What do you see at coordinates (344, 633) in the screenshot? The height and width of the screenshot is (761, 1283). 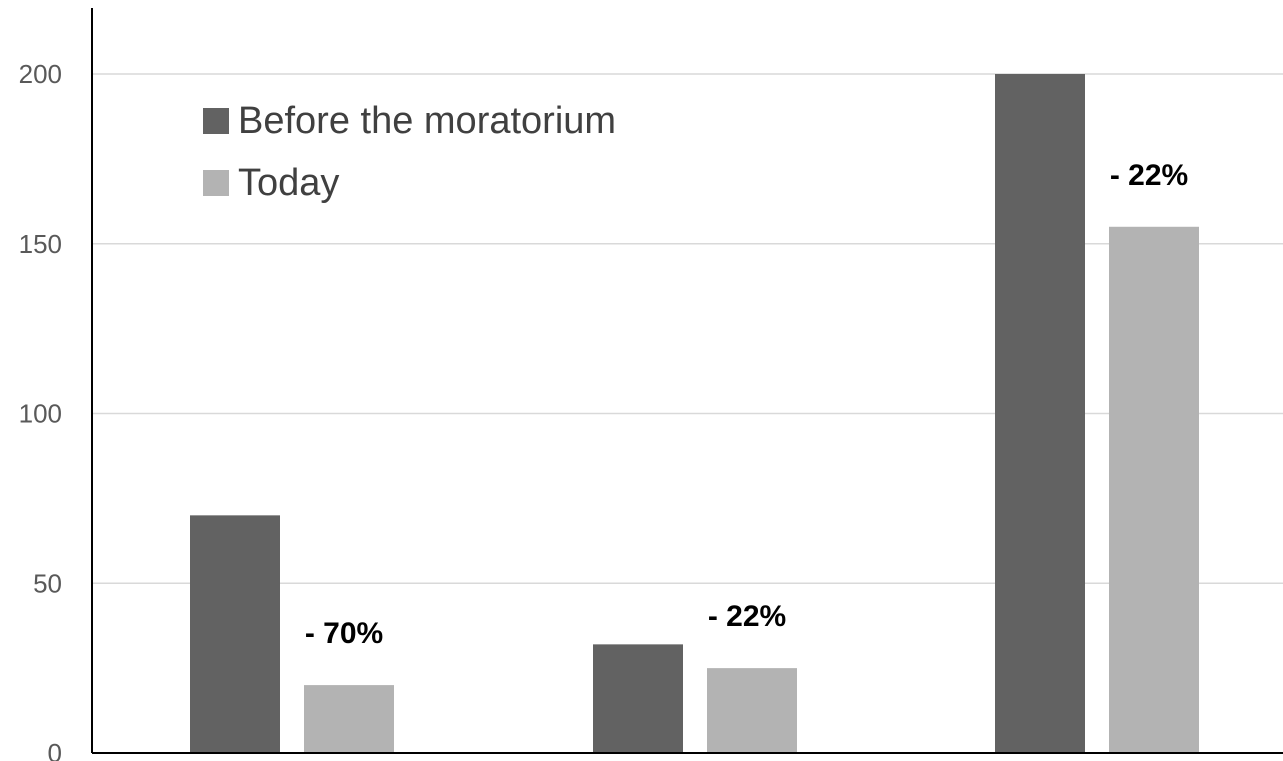 I see `change-annotation: - 70%` at bounding box center [344, 633].